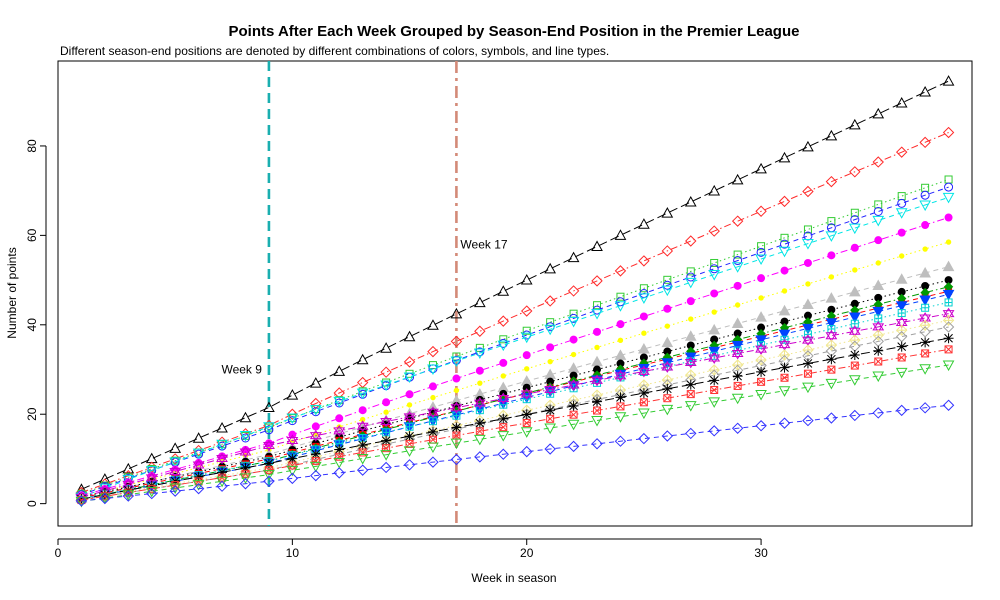  Describe the element at coordinates (411, 549) in the screenshot. I see `x-axis: 0 10 20 30` at that location.